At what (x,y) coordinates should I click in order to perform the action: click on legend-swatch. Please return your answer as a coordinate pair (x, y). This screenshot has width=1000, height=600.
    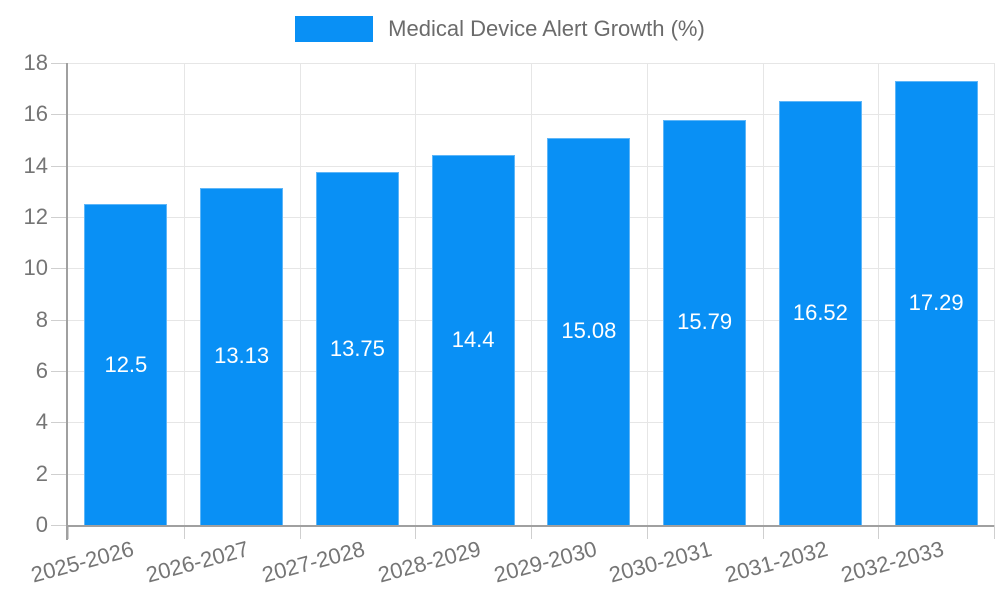
    Looking at the image, I should click on (334, 29).